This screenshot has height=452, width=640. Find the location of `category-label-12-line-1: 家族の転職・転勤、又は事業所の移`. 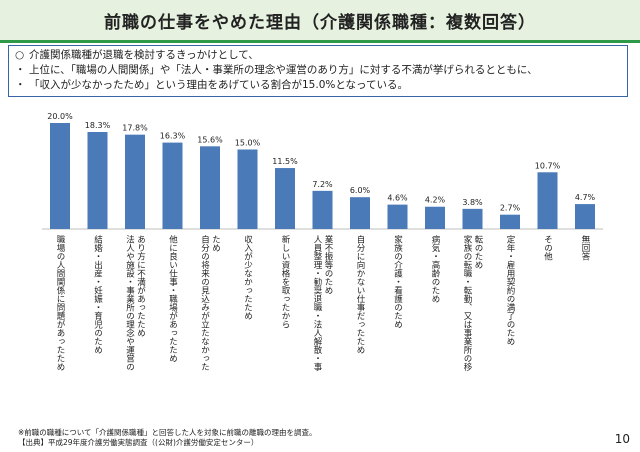

category-label-12-line-1: 家族の転職・転勤、又は事業所の移 is located at coordinates (467, 302).